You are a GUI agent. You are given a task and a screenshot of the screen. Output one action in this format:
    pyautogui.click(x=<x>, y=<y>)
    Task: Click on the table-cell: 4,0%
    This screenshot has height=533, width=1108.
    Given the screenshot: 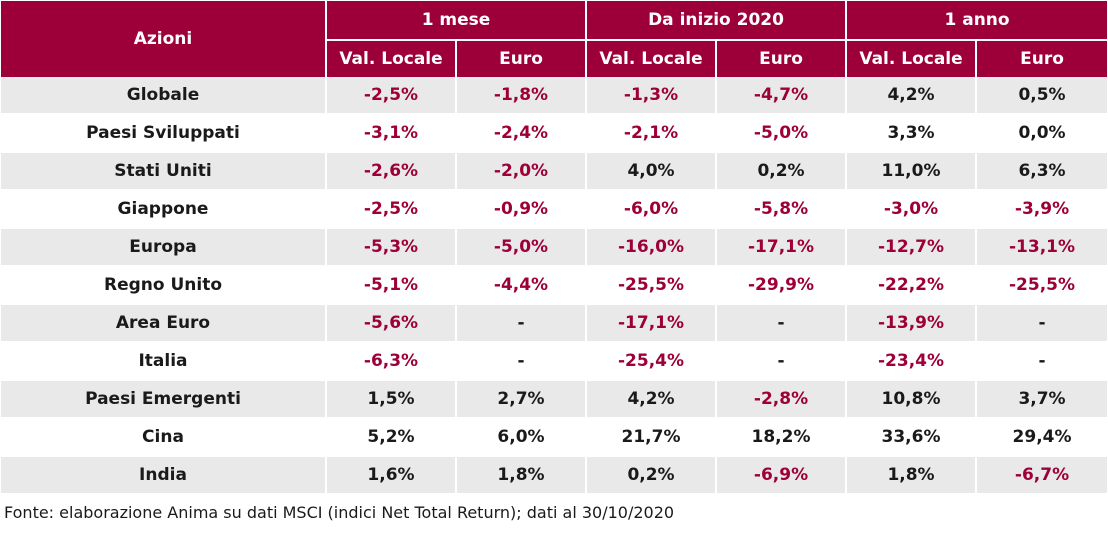 What is the action you would take?
    pyautogui.click(x=652, y=172)
    